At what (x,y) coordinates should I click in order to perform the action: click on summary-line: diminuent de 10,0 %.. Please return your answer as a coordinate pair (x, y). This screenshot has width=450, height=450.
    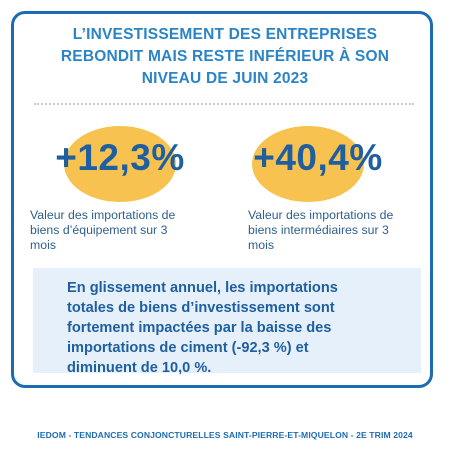
    Looking at the image, I should click on (139, 368).